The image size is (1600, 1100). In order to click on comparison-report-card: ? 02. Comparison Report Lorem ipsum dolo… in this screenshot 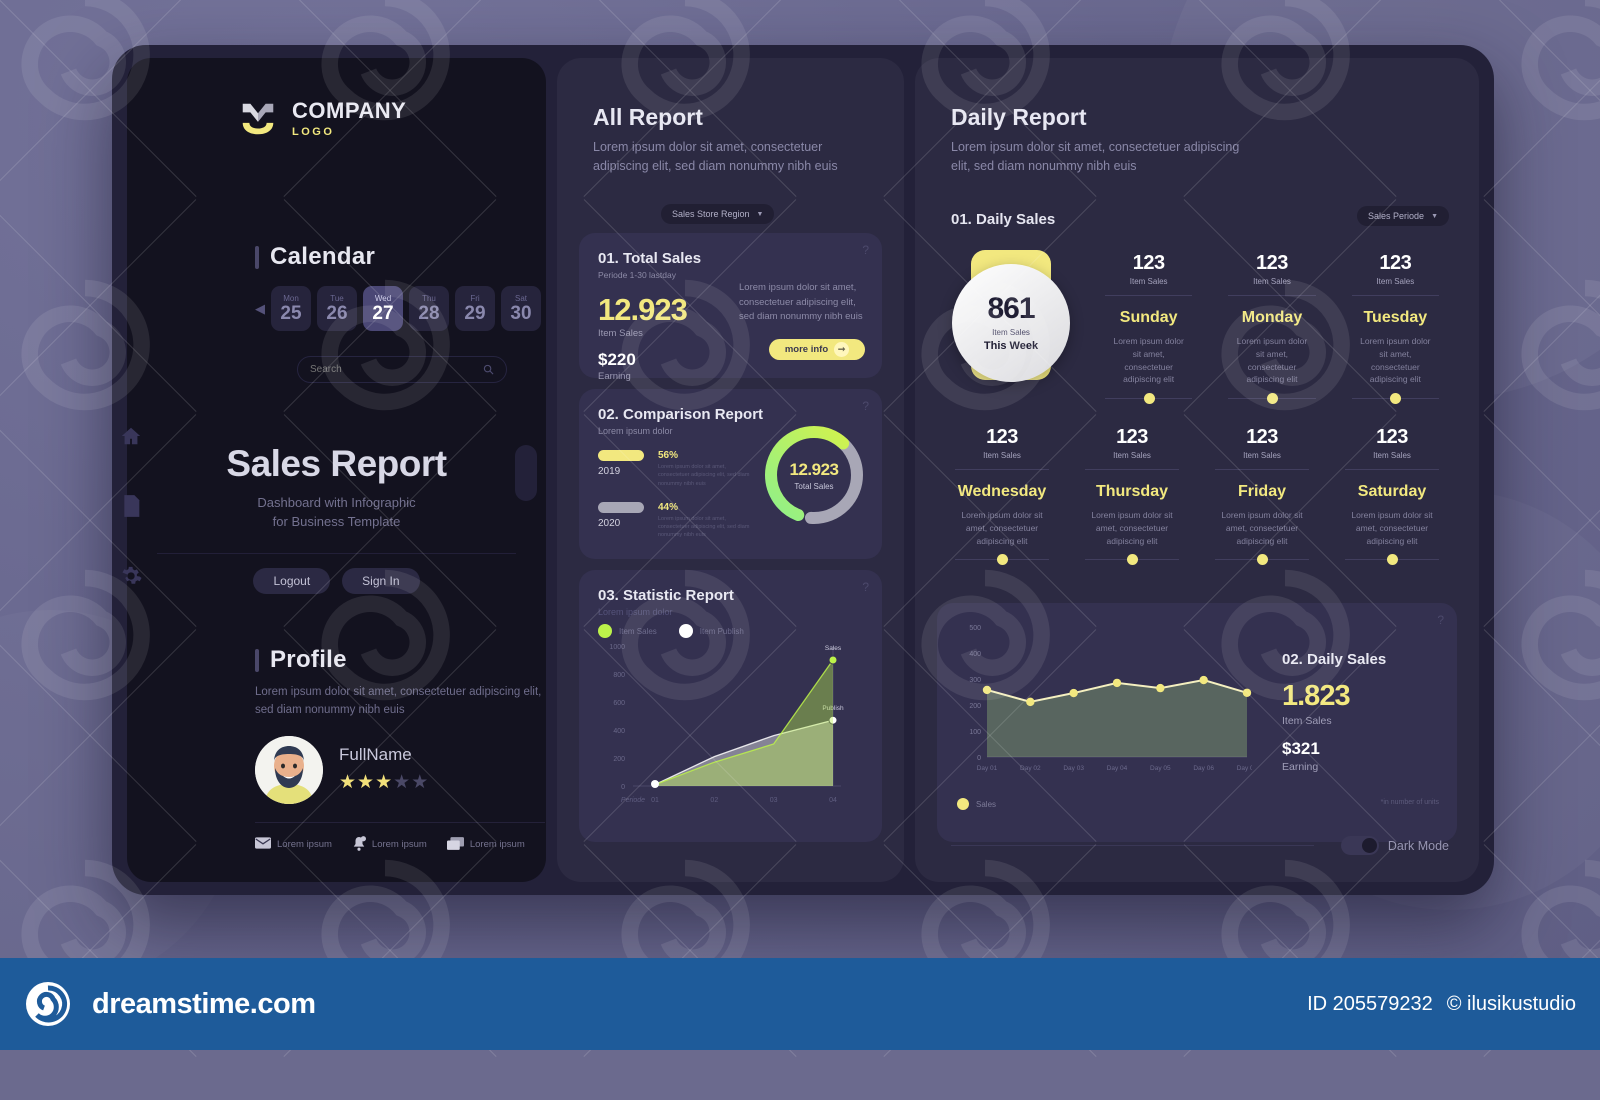, I will do `click(730, 474)`.